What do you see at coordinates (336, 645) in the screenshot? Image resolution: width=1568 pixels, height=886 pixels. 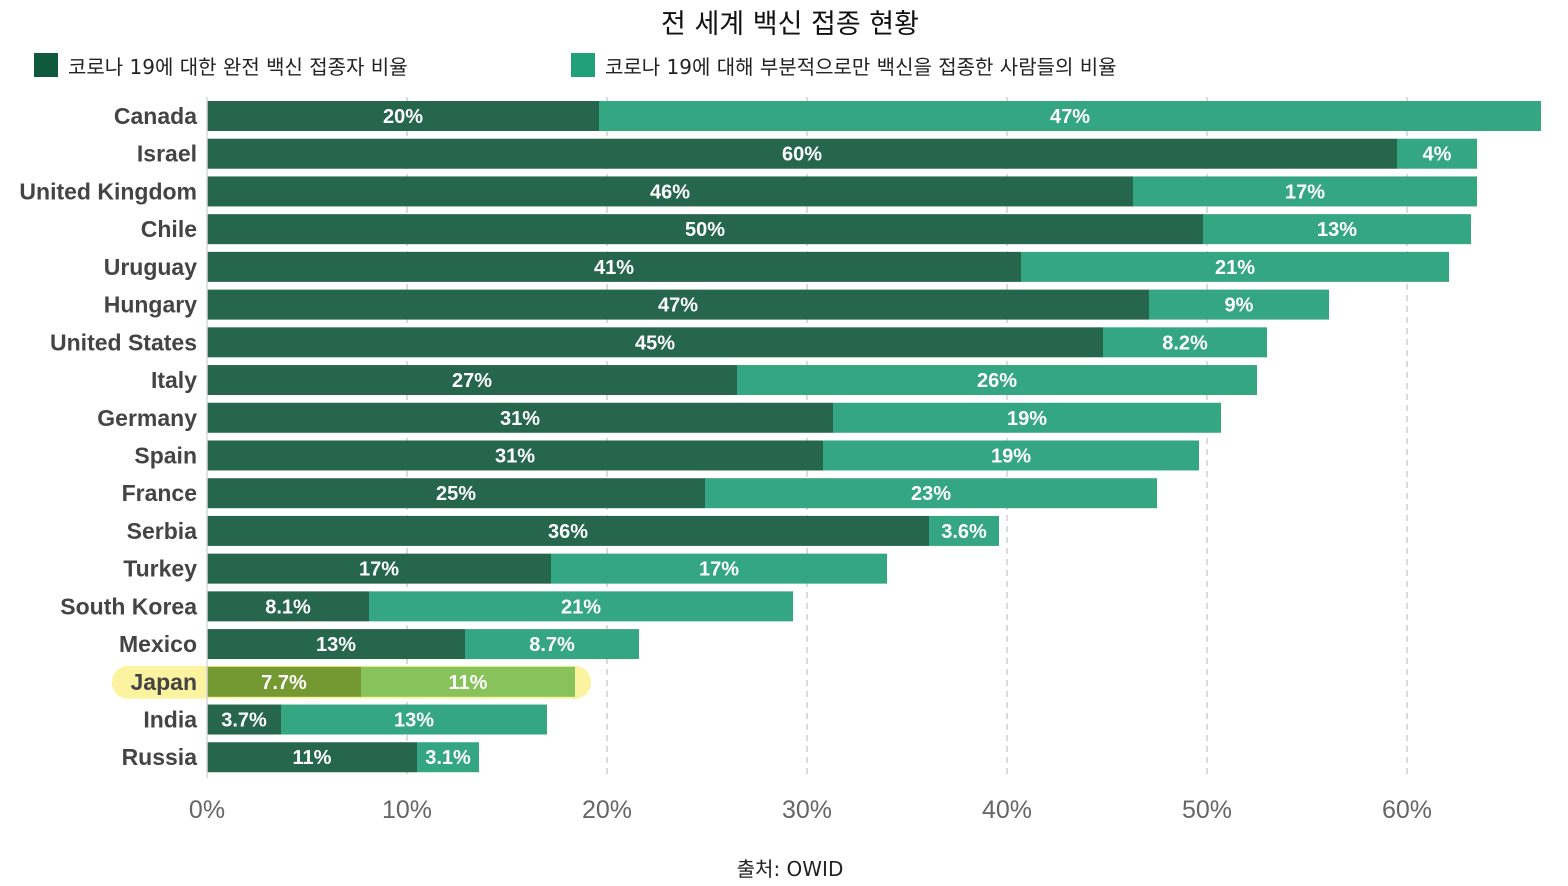 I see `bar-label-full: 13%` at bounding box center [336, 645].